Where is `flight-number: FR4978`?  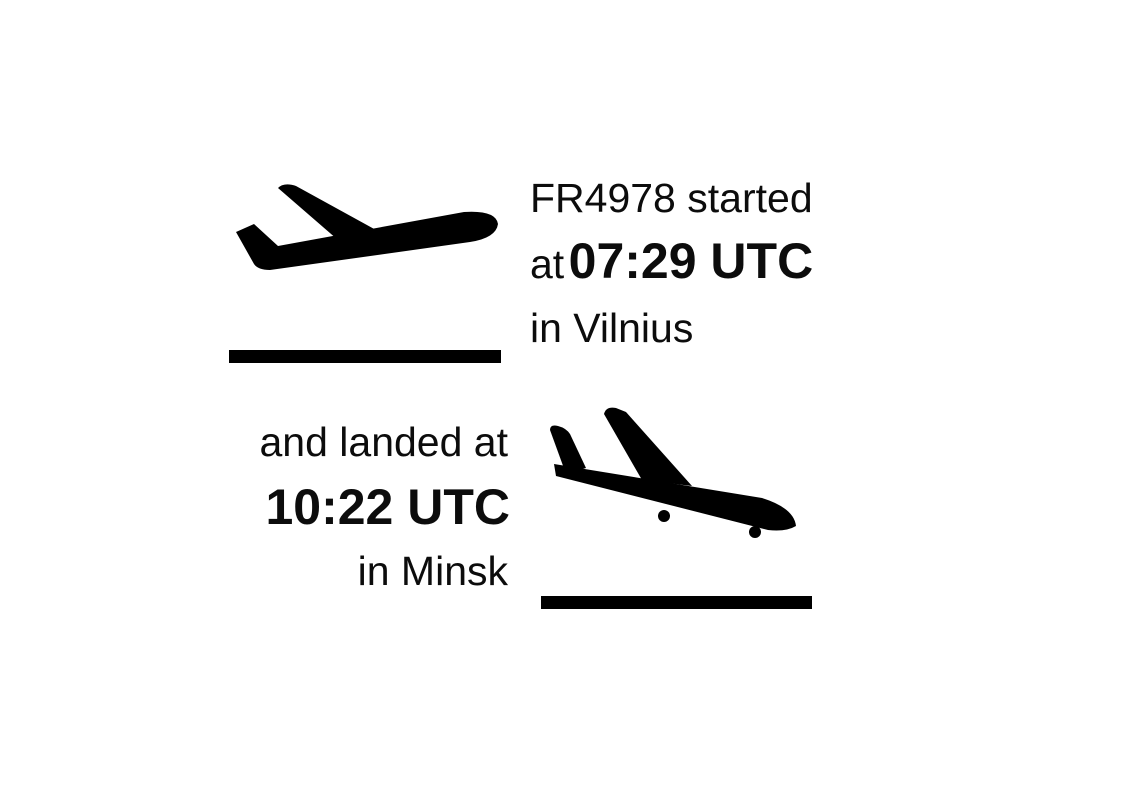
flight-number: FR4978 is located at coordinates (603, 198).